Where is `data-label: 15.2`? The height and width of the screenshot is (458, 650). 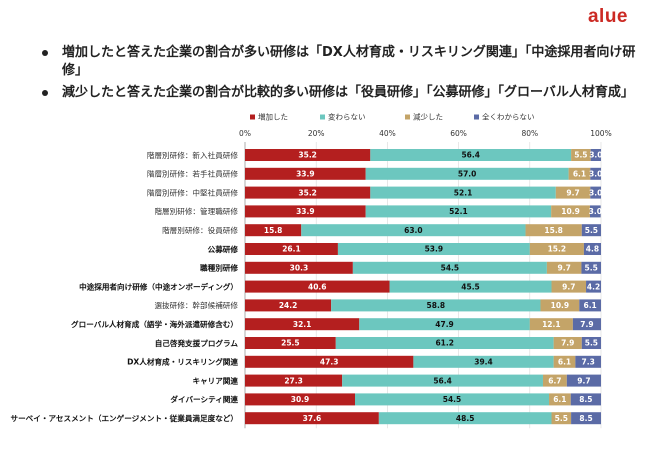 data-label: 15.2 is located at coordinates (557, 249).